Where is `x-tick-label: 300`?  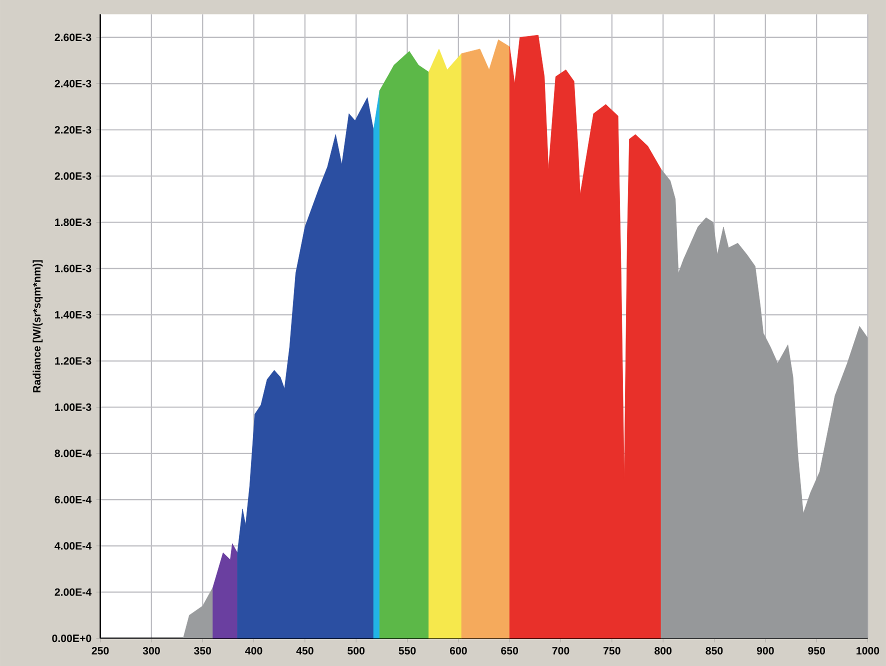
x-tick-label: 300 is located at coordinates (151, 650).